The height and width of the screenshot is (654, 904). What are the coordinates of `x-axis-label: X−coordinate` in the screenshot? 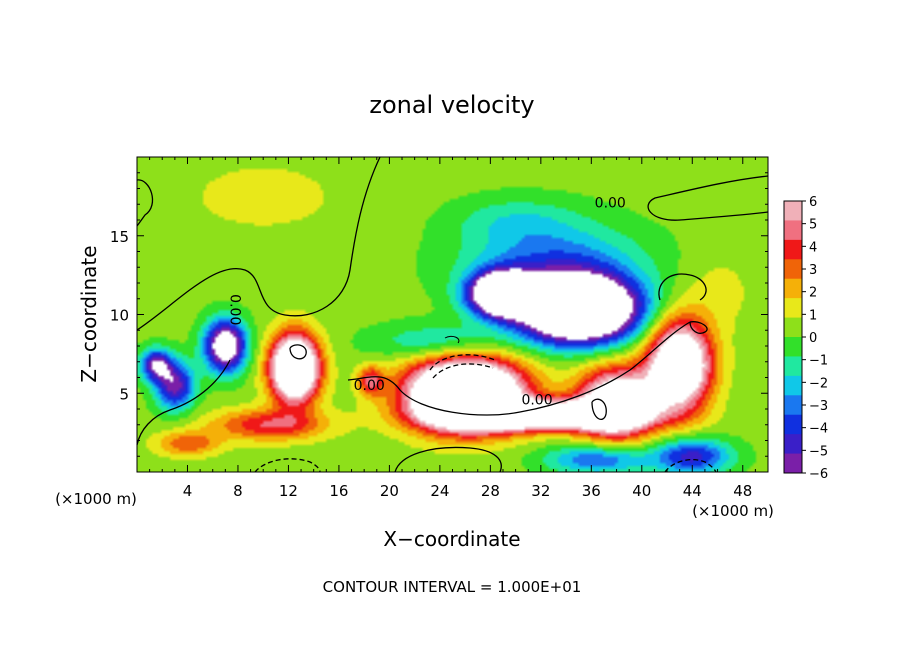 It's located at (451, 539).